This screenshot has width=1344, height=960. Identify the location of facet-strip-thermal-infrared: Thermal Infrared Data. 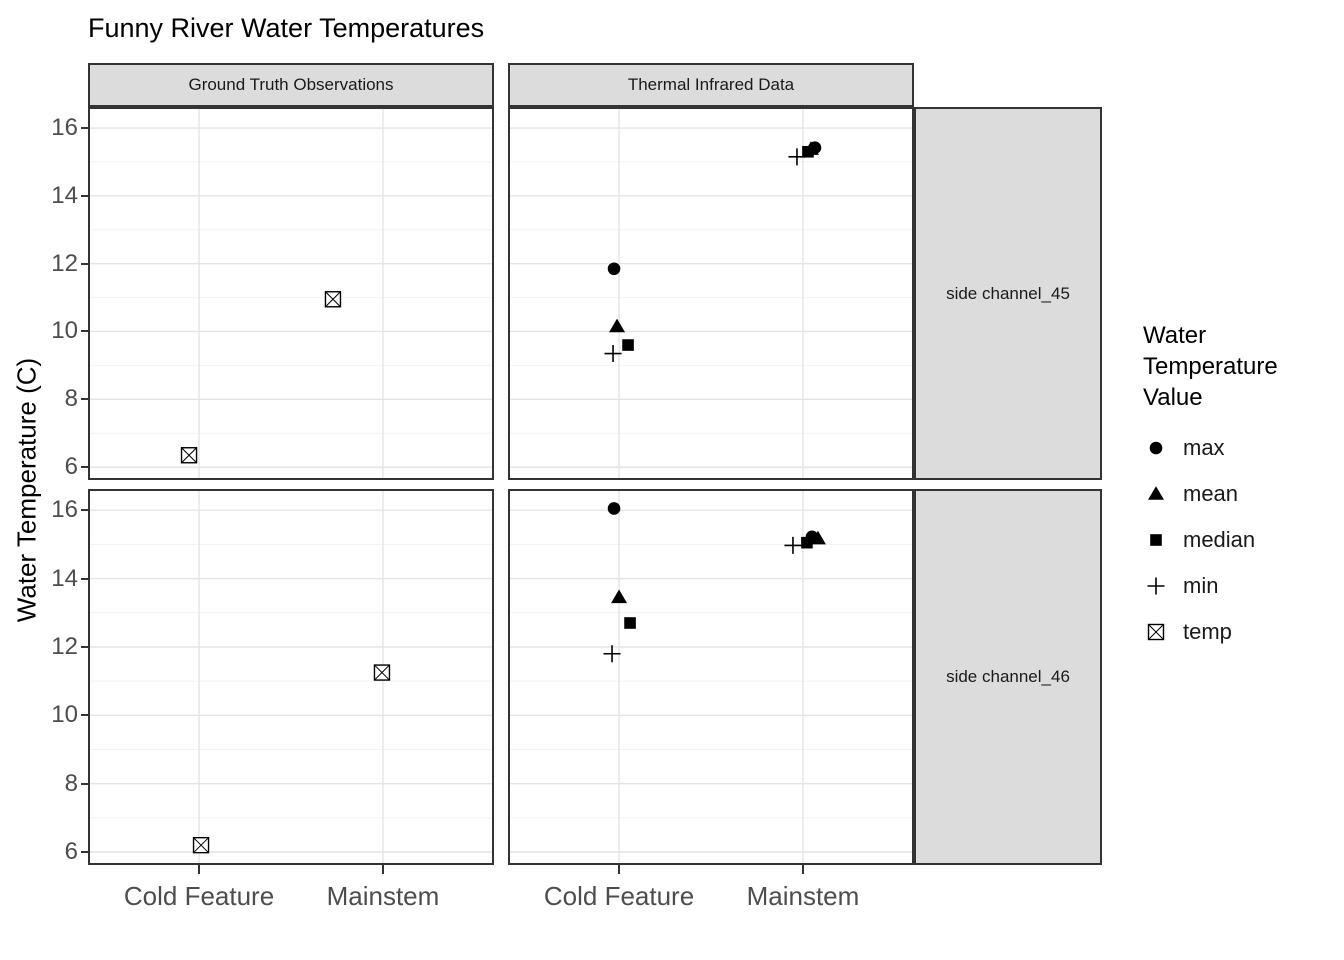
(711, 85).